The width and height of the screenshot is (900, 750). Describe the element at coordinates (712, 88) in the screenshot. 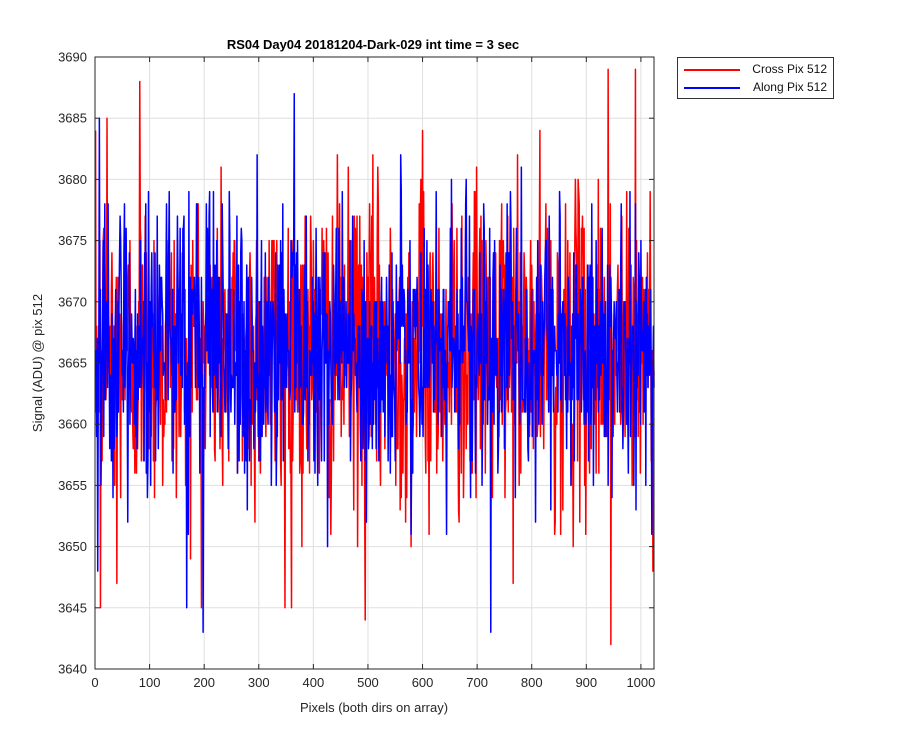

I see `legend-swatch-along` at that location.